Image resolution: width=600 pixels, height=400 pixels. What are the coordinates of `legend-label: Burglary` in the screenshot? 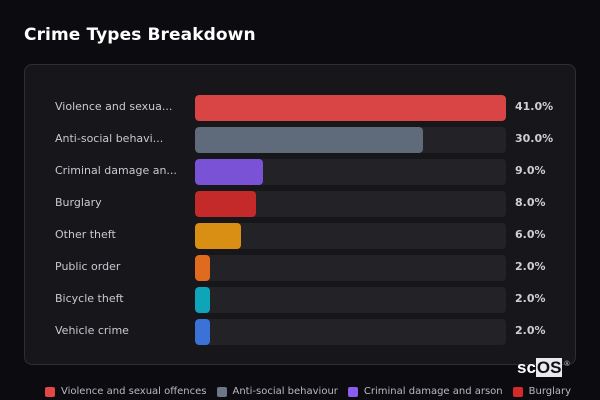 It's located at (550, 391).